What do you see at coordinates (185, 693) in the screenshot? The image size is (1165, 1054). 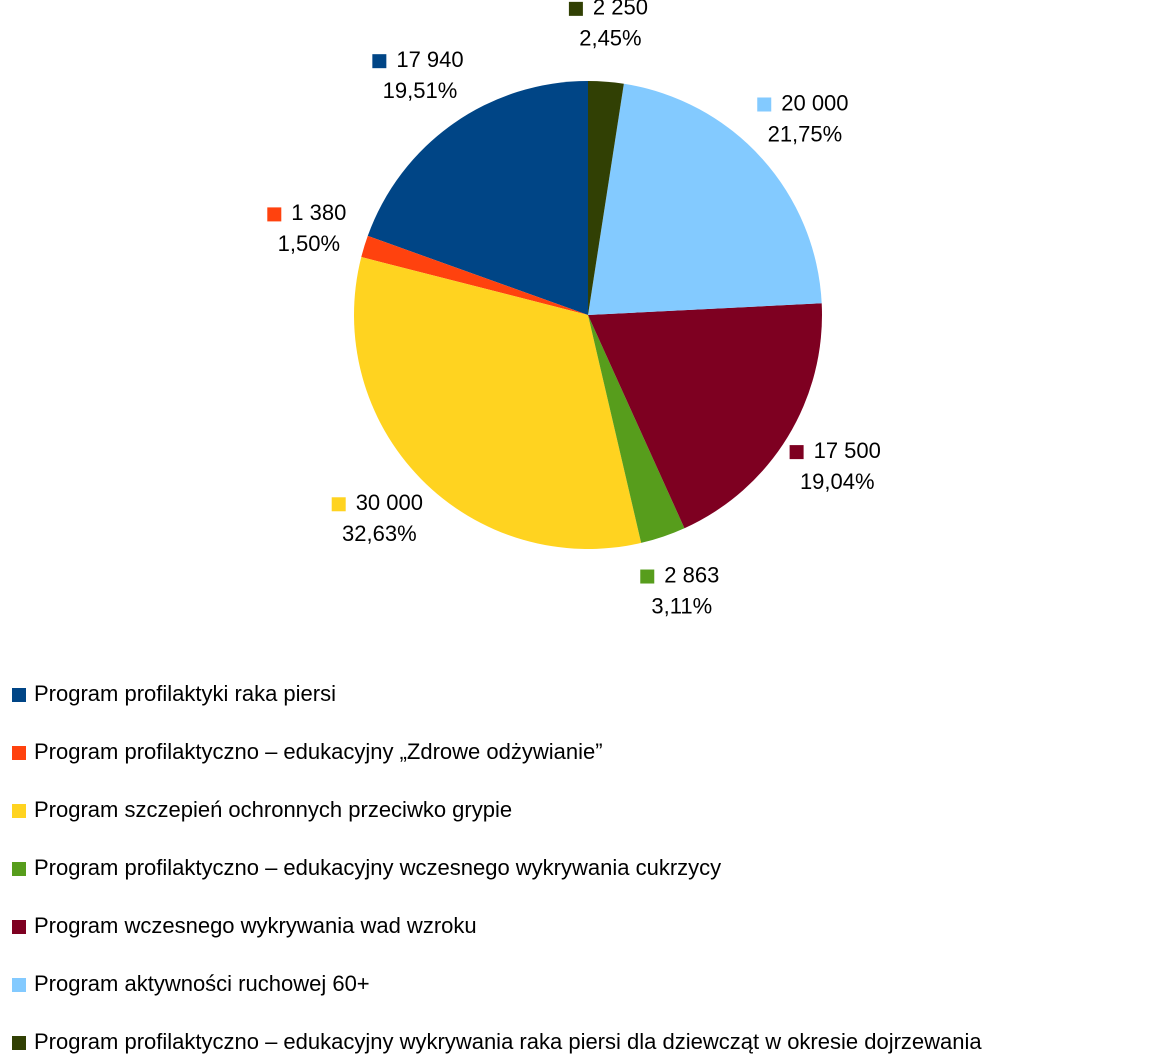 I see `legend-label: Program profilaktyki raka piersi` at bounding box center [185, 693].